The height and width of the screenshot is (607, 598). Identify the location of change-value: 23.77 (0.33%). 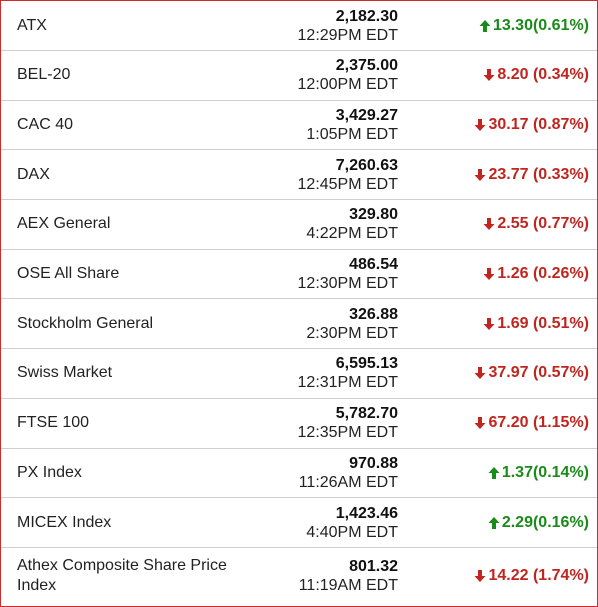
(538, 174).